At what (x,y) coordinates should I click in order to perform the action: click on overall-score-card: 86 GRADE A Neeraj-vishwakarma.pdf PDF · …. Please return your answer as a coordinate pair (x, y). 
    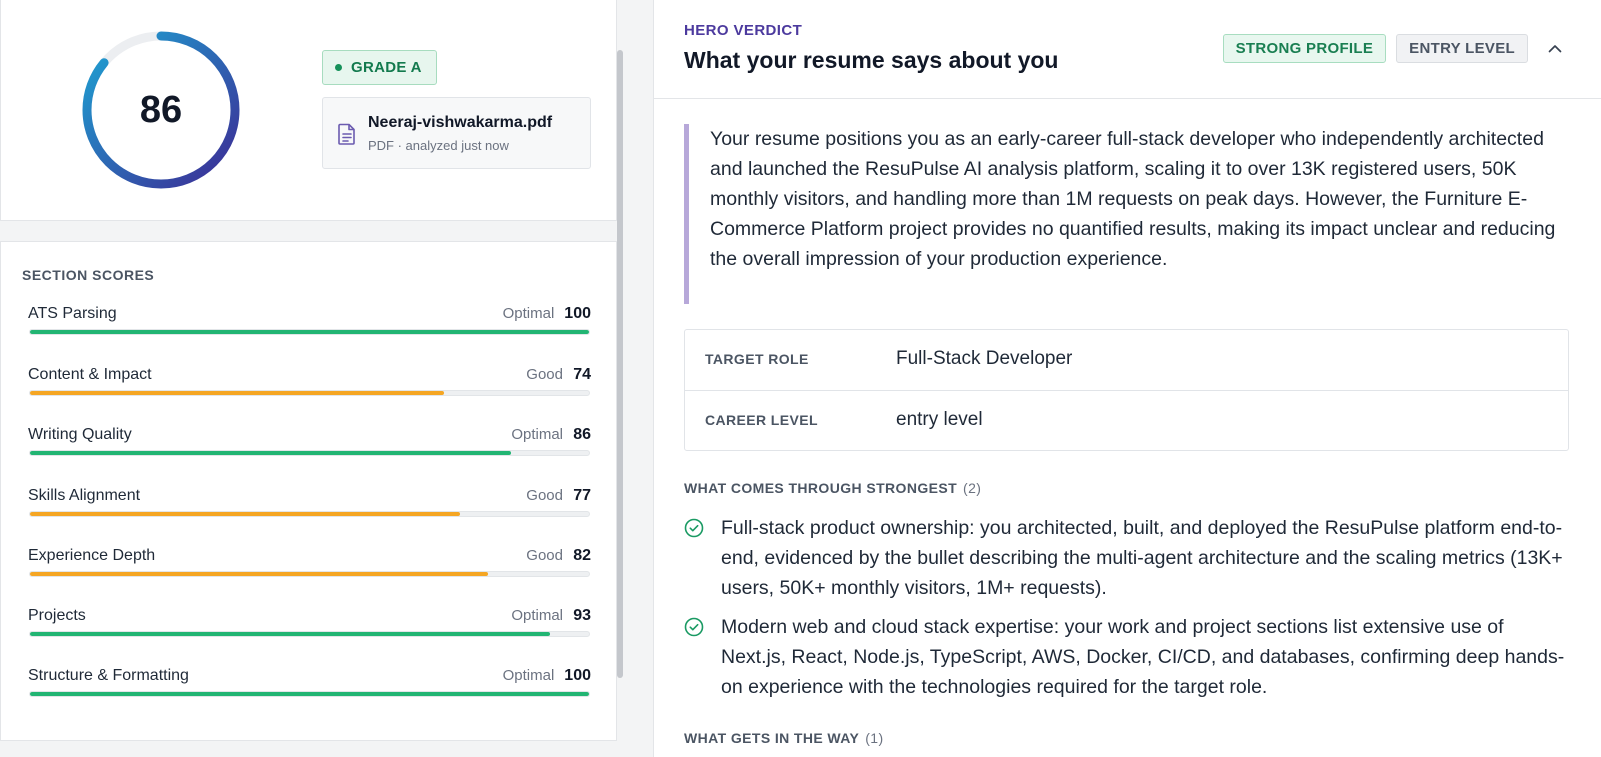
    Looking at the image, I should click on (308, 110).